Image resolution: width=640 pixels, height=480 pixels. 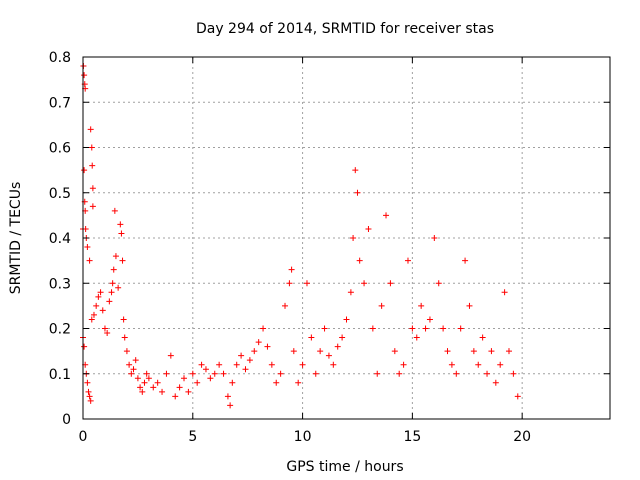 What do you see at coordinates (60, 149) in the screenshot?
I see `y-tick-label: 0.6` at bounding box center [60, 149].